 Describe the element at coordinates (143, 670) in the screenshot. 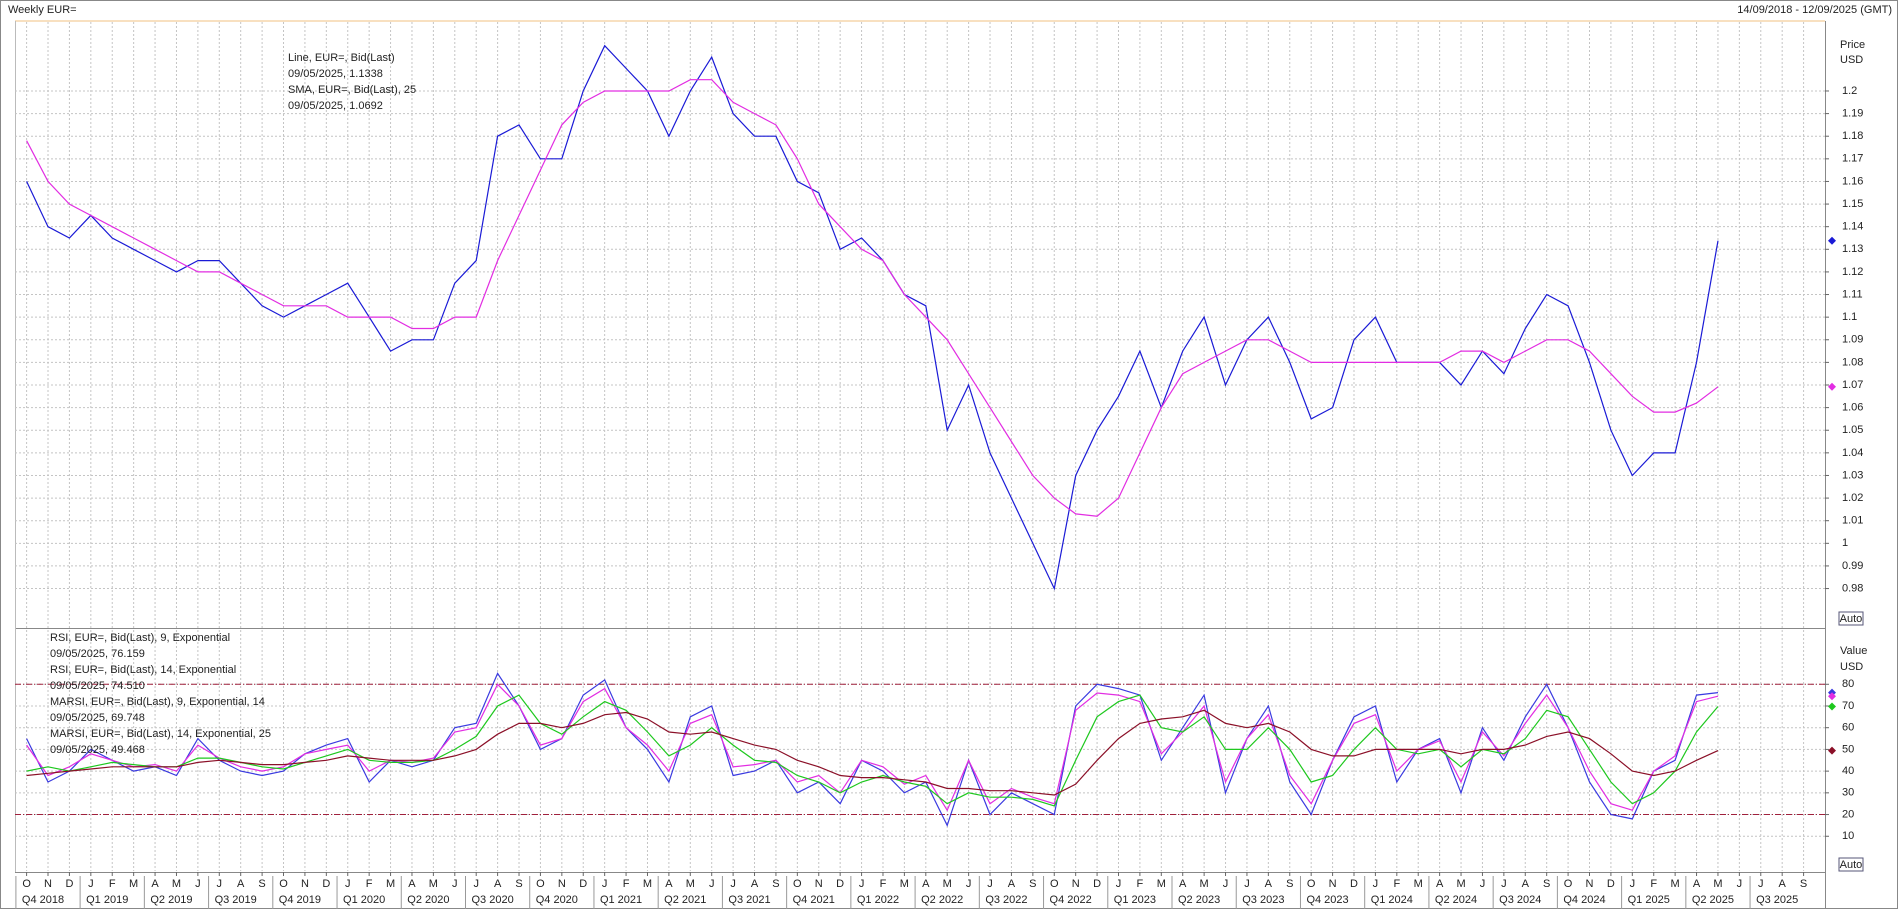

I see `legend-entry: RSI, EUR=, Bid(Last), 14, Exponential` at that location.